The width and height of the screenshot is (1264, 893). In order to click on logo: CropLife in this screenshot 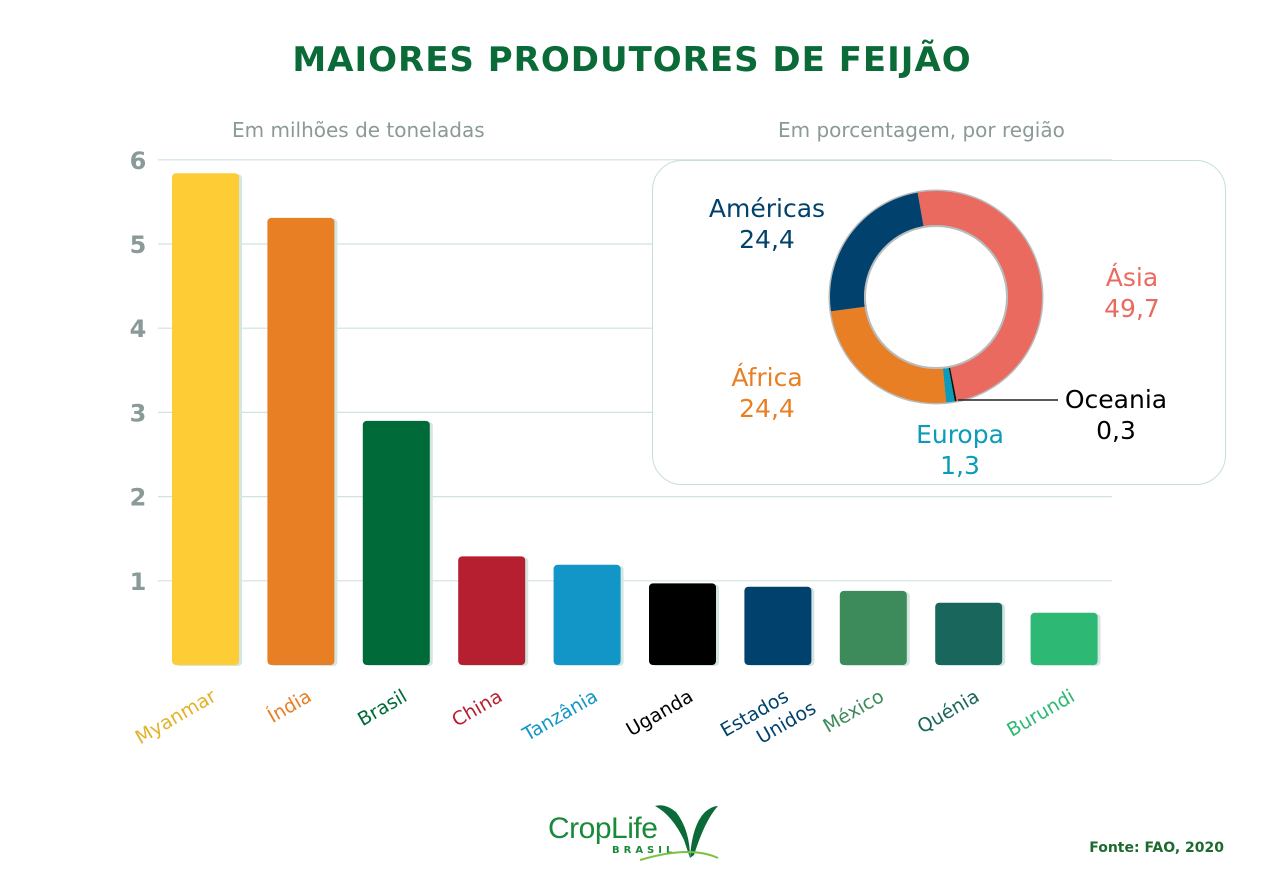, I will do `click(603, 828)`.